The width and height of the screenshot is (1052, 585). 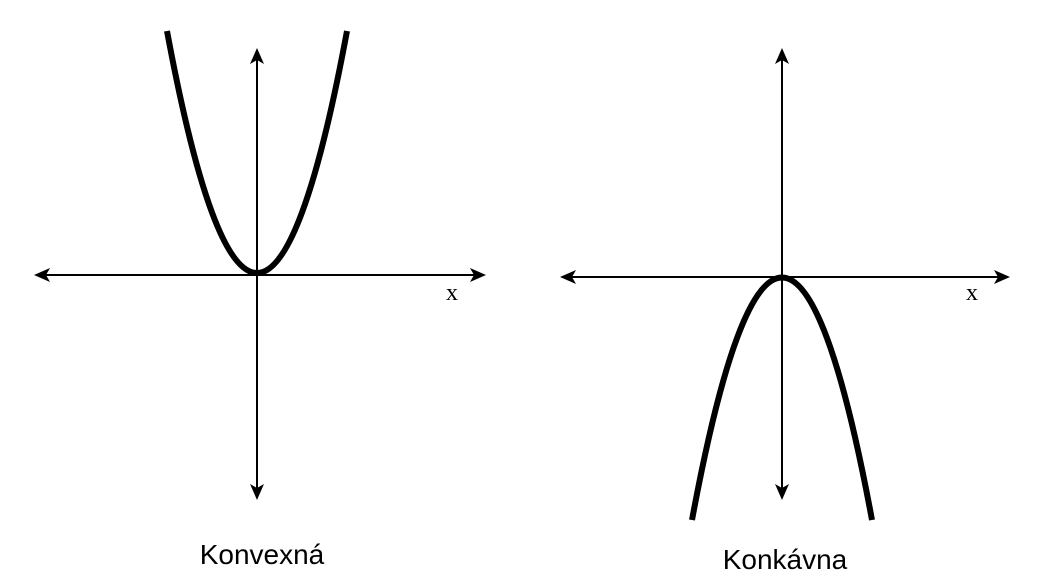 I want to click on convex-x-axis-left-arrow-icon, so click(x=42, y=275).